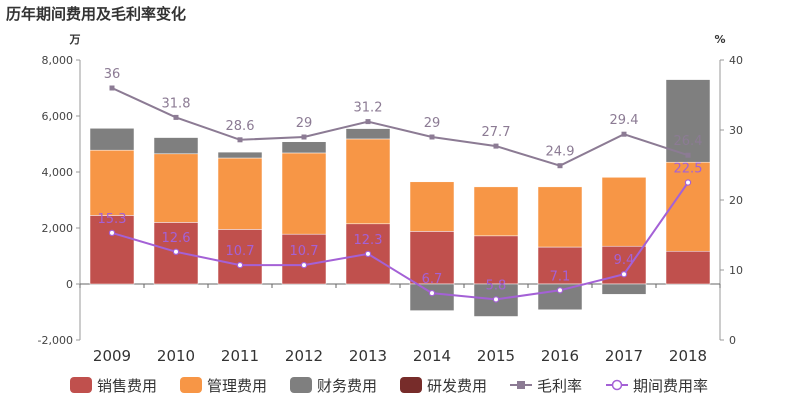  I want to click on chart-title: 历年期间费用及毛利率变化, so click(96, 14).